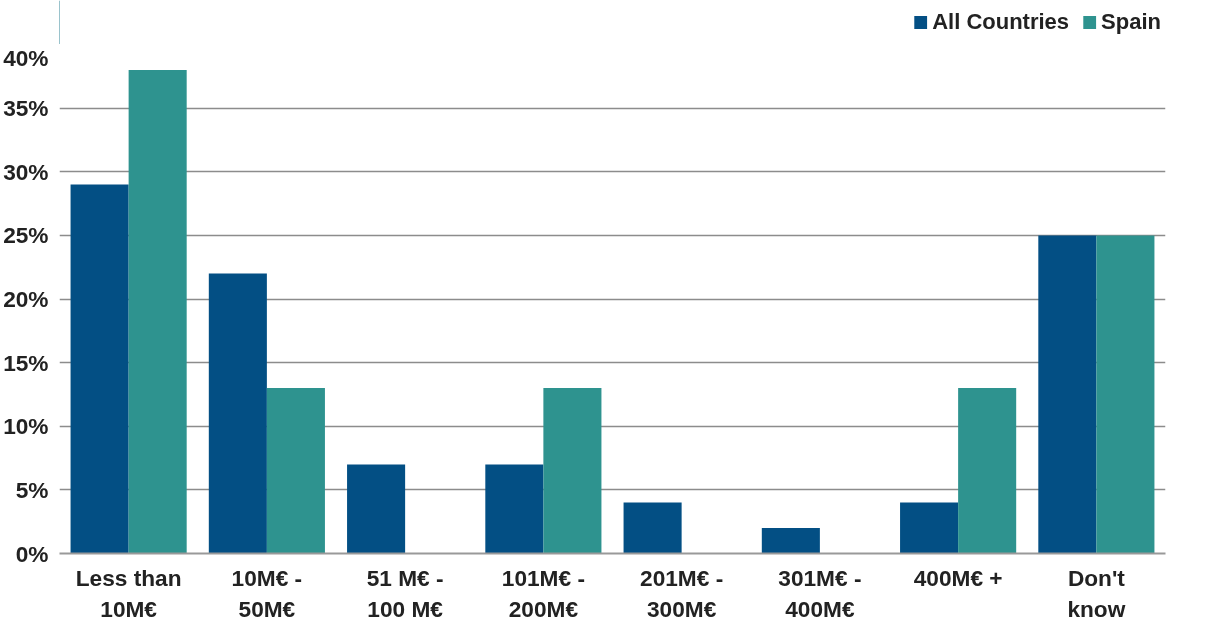  Describe the element at coordinates (1001, 22) in the screenshot. I see `legend-label: All Countries` at that location.